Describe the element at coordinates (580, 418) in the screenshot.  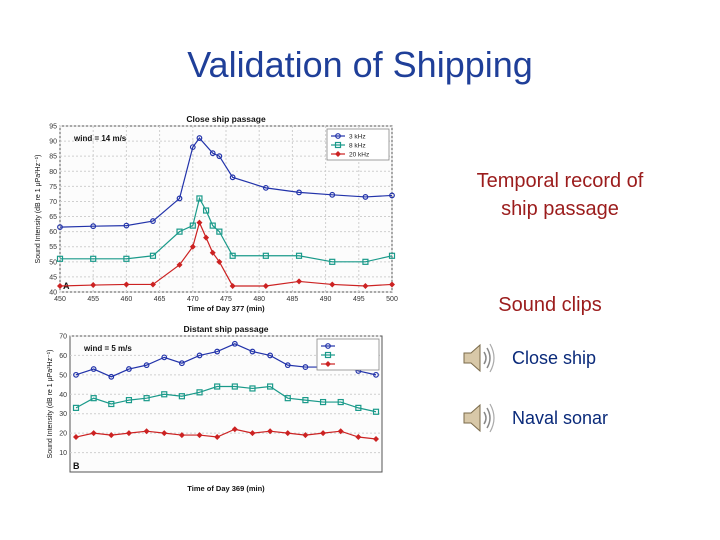
I see `clip-naval-sonar: Naval sonar` at that location.